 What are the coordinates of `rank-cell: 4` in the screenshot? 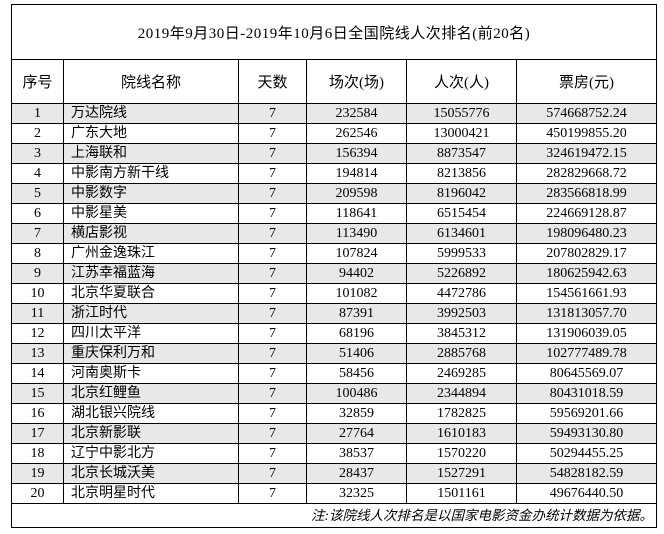 It's located at (37, 173).